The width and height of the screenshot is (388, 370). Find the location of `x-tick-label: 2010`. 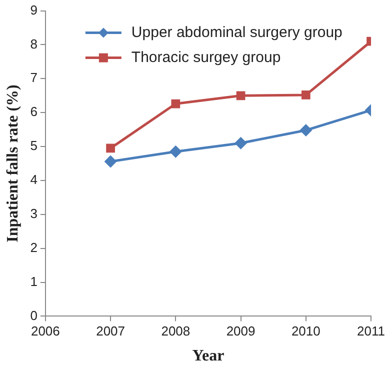

x-tick-label: 2010 is located at coordinates (305, 331).